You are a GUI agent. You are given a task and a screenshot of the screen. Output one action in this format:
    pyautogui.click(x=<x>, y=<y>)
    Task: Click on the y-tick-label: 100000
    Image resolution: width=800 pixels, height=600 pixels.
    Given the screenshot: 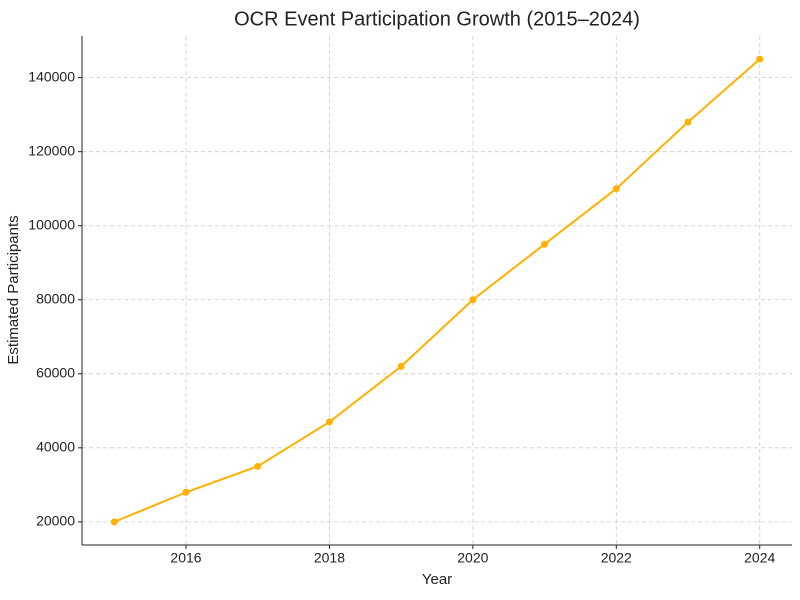 What is the action you would take?
    pyautogui.click(x=51, y=224)
    